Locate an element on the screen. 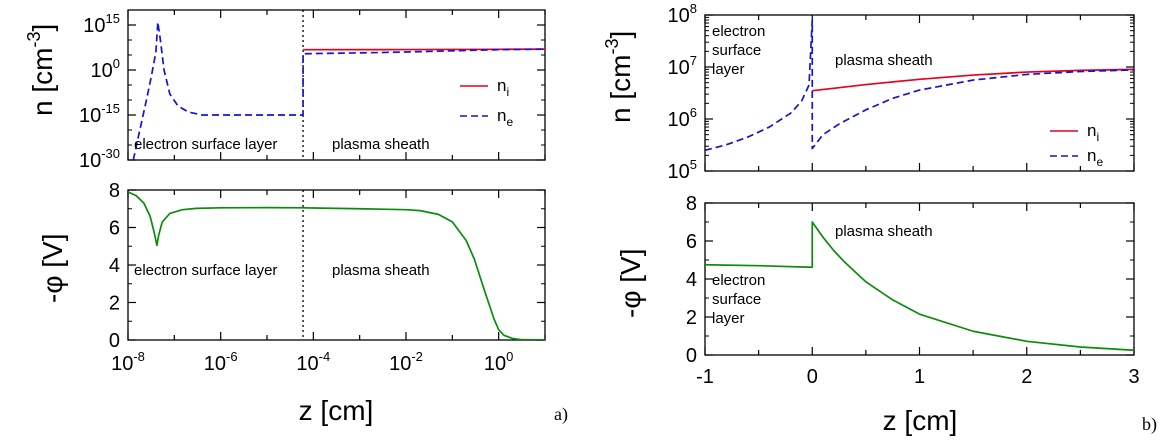 The width and height of the screenshot is (1176, 440). x-axis-label-b: z [cm] is located at coordinates (920, 420).